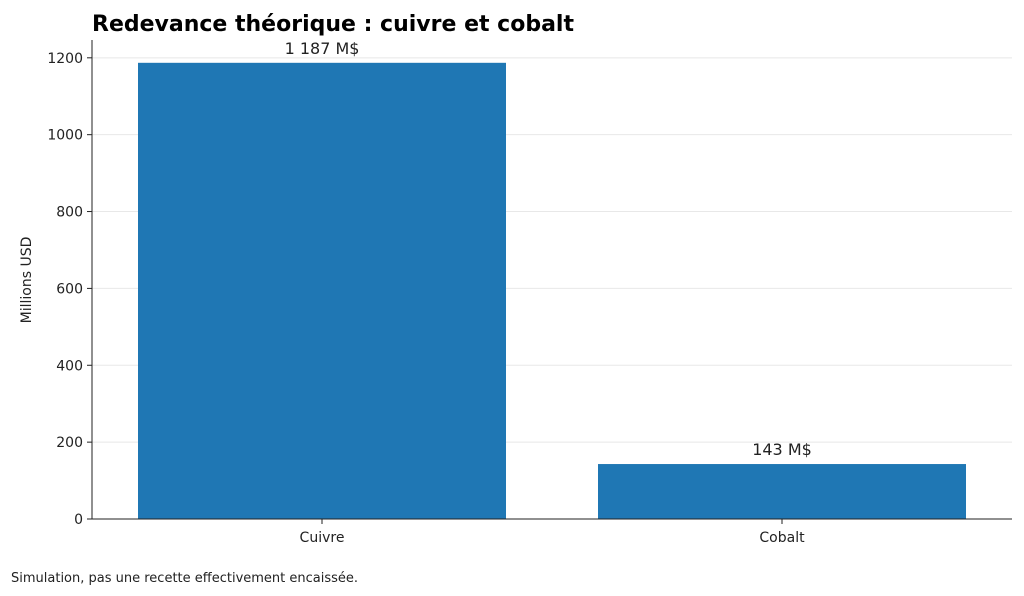 This screenshot has height=596, width=1024. Describe the element at coordinates (69, 366) in the screenshot. I see `y-tick-label: 400` at that location.